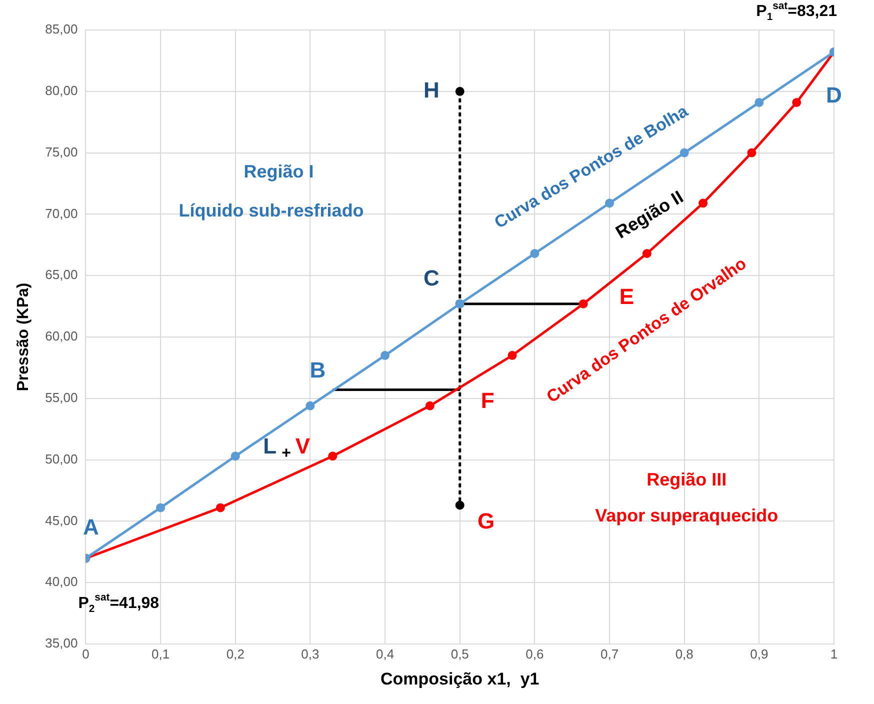 This screenshot has width=874, height=704. What do you see at coordinates (61, 643) in the screenshot?
I see `y-tick-label: 35,00` at bounding box center [61, 643].